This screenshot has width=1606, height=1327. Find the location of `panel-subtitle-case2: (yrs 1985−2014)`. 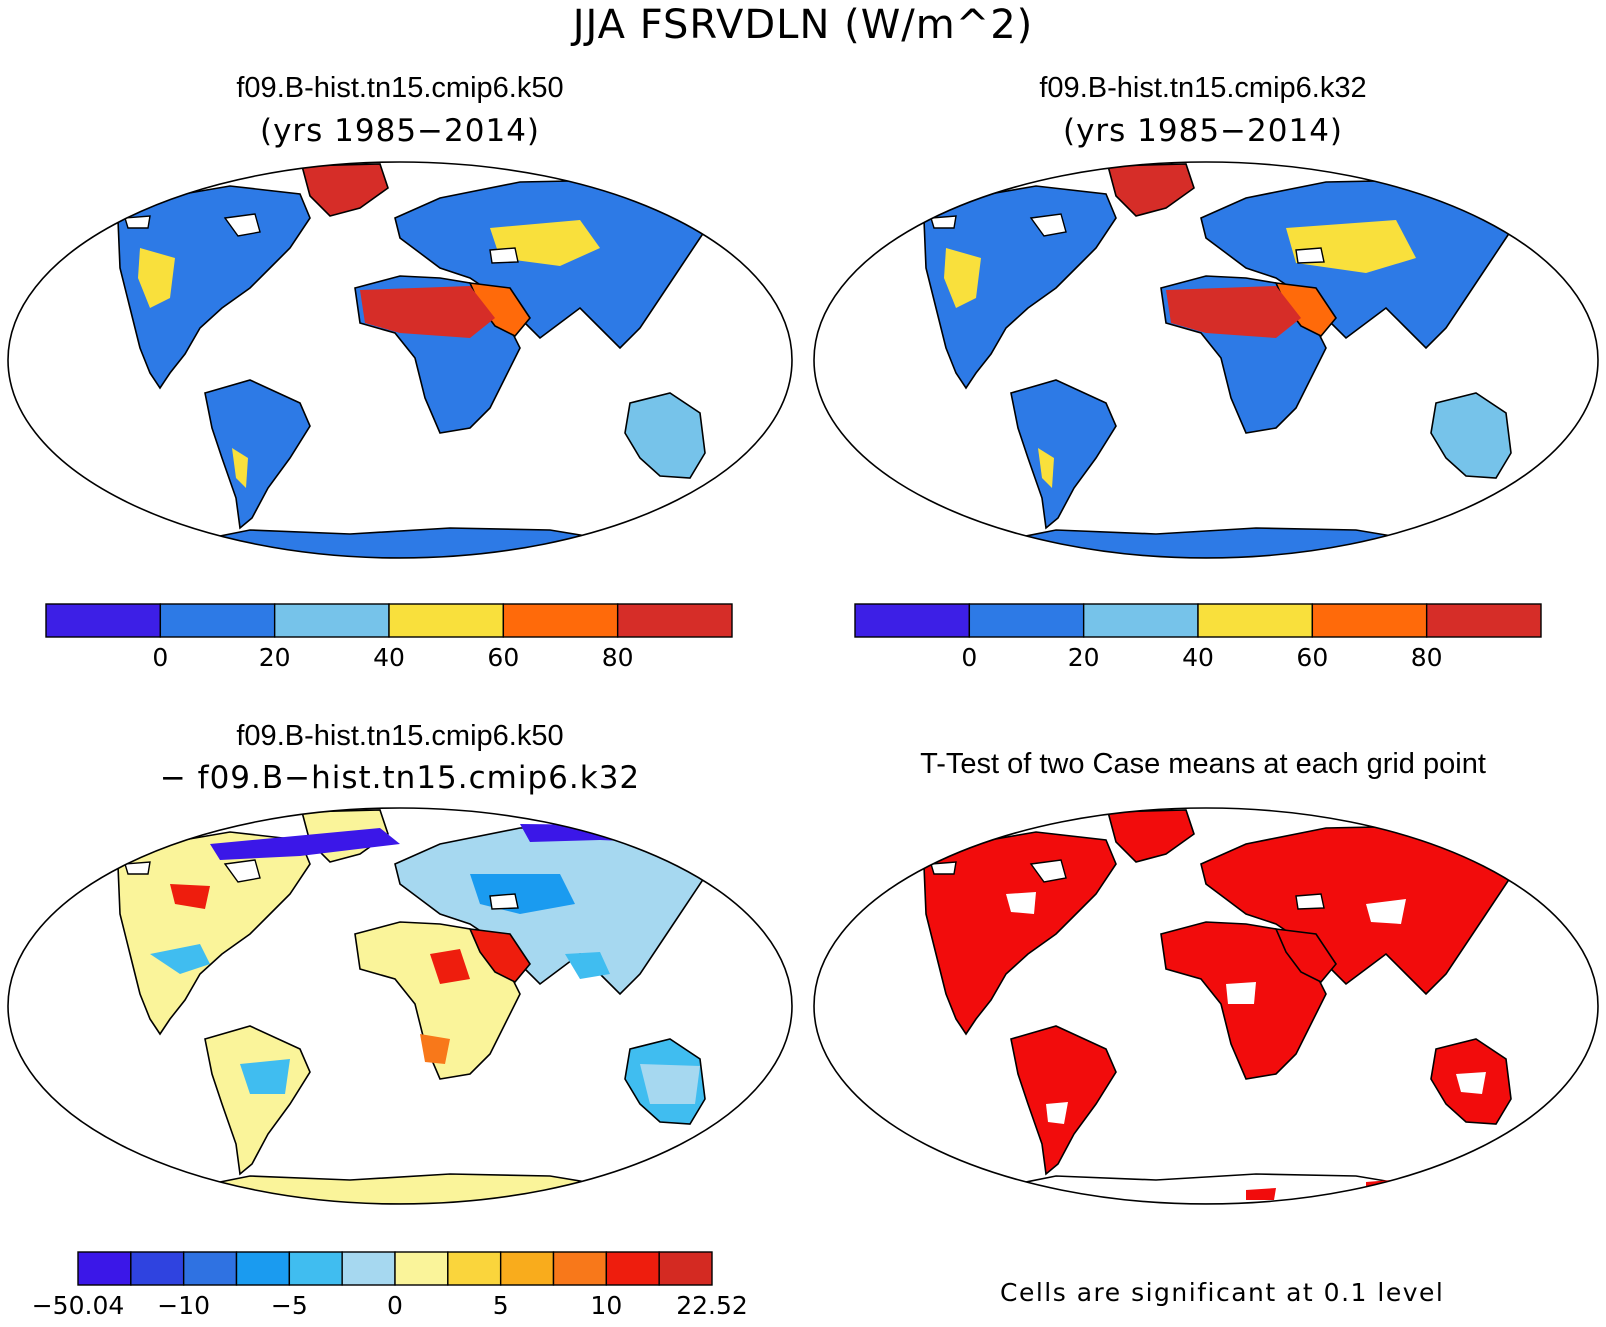

panel-subtitle-case2: (yrs 1985−2014) is located at coordinates (1203, 131).